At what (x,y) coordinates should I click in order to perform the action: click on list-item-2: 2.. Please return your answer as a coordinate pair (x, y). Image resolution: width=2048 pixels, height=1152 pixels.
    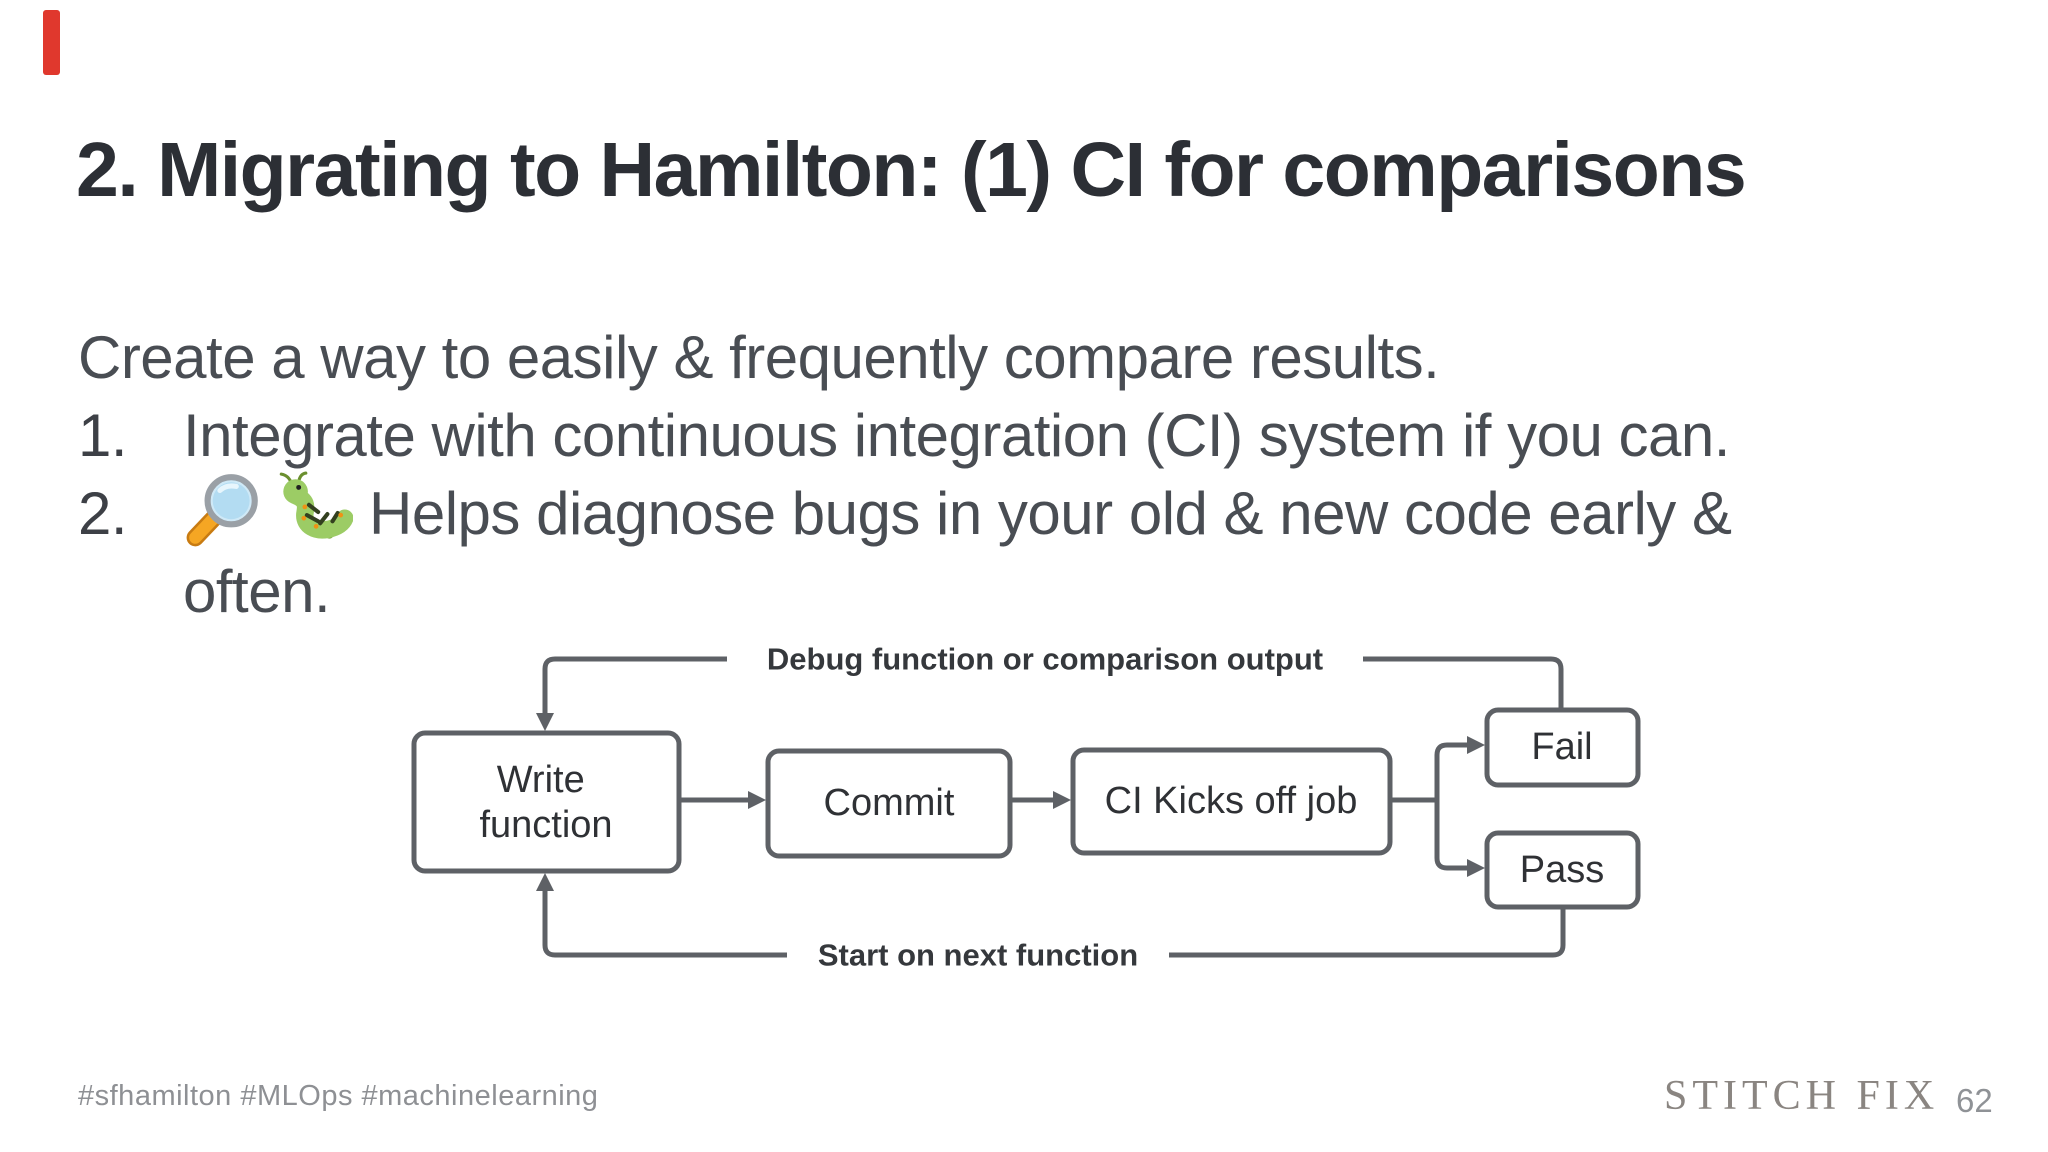
    Looking at the image, I should click on (1033, 511).